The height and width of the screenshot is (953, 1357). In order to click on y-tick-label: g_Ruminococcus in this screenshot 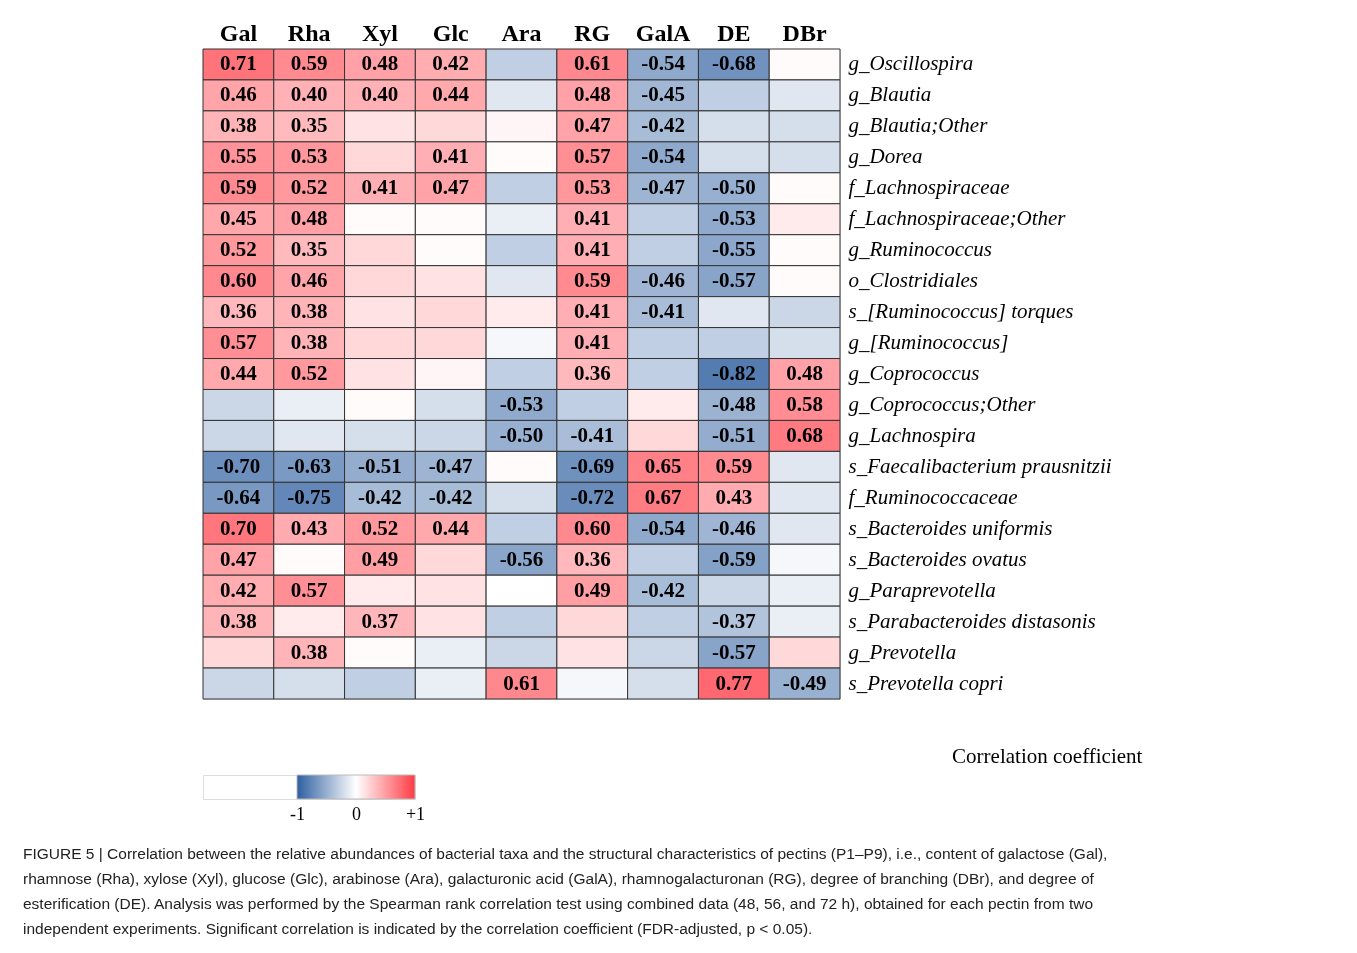, I will do `click(920, 249)`.